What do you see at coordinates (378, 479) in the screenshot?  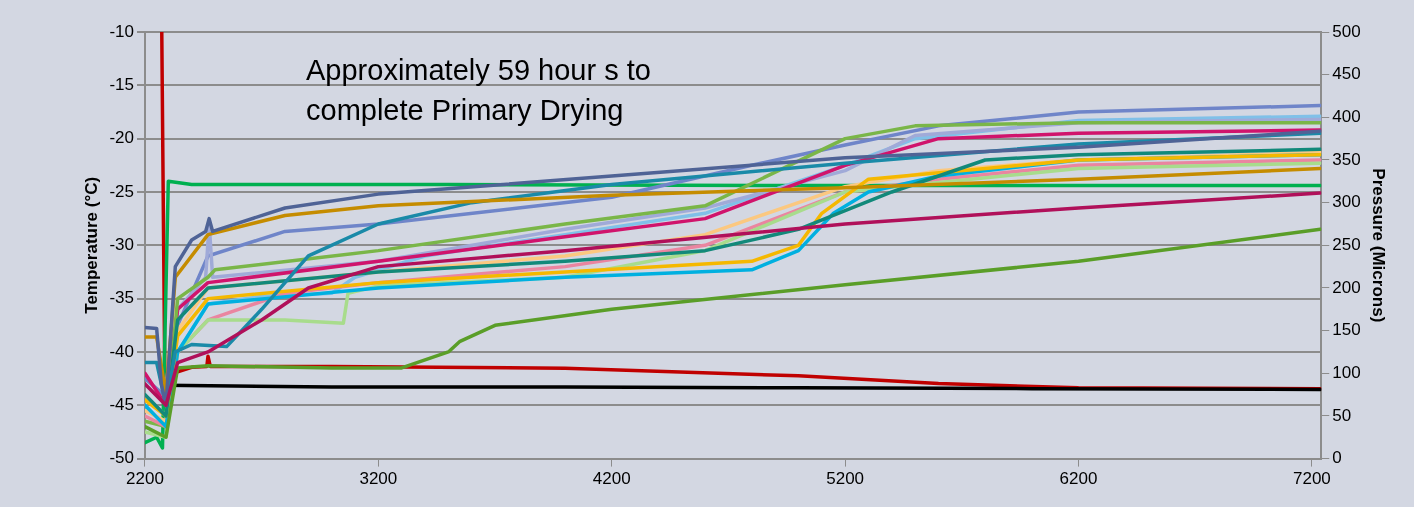 I see `x-tick-label: 3200` at bounding box center [378, 479].